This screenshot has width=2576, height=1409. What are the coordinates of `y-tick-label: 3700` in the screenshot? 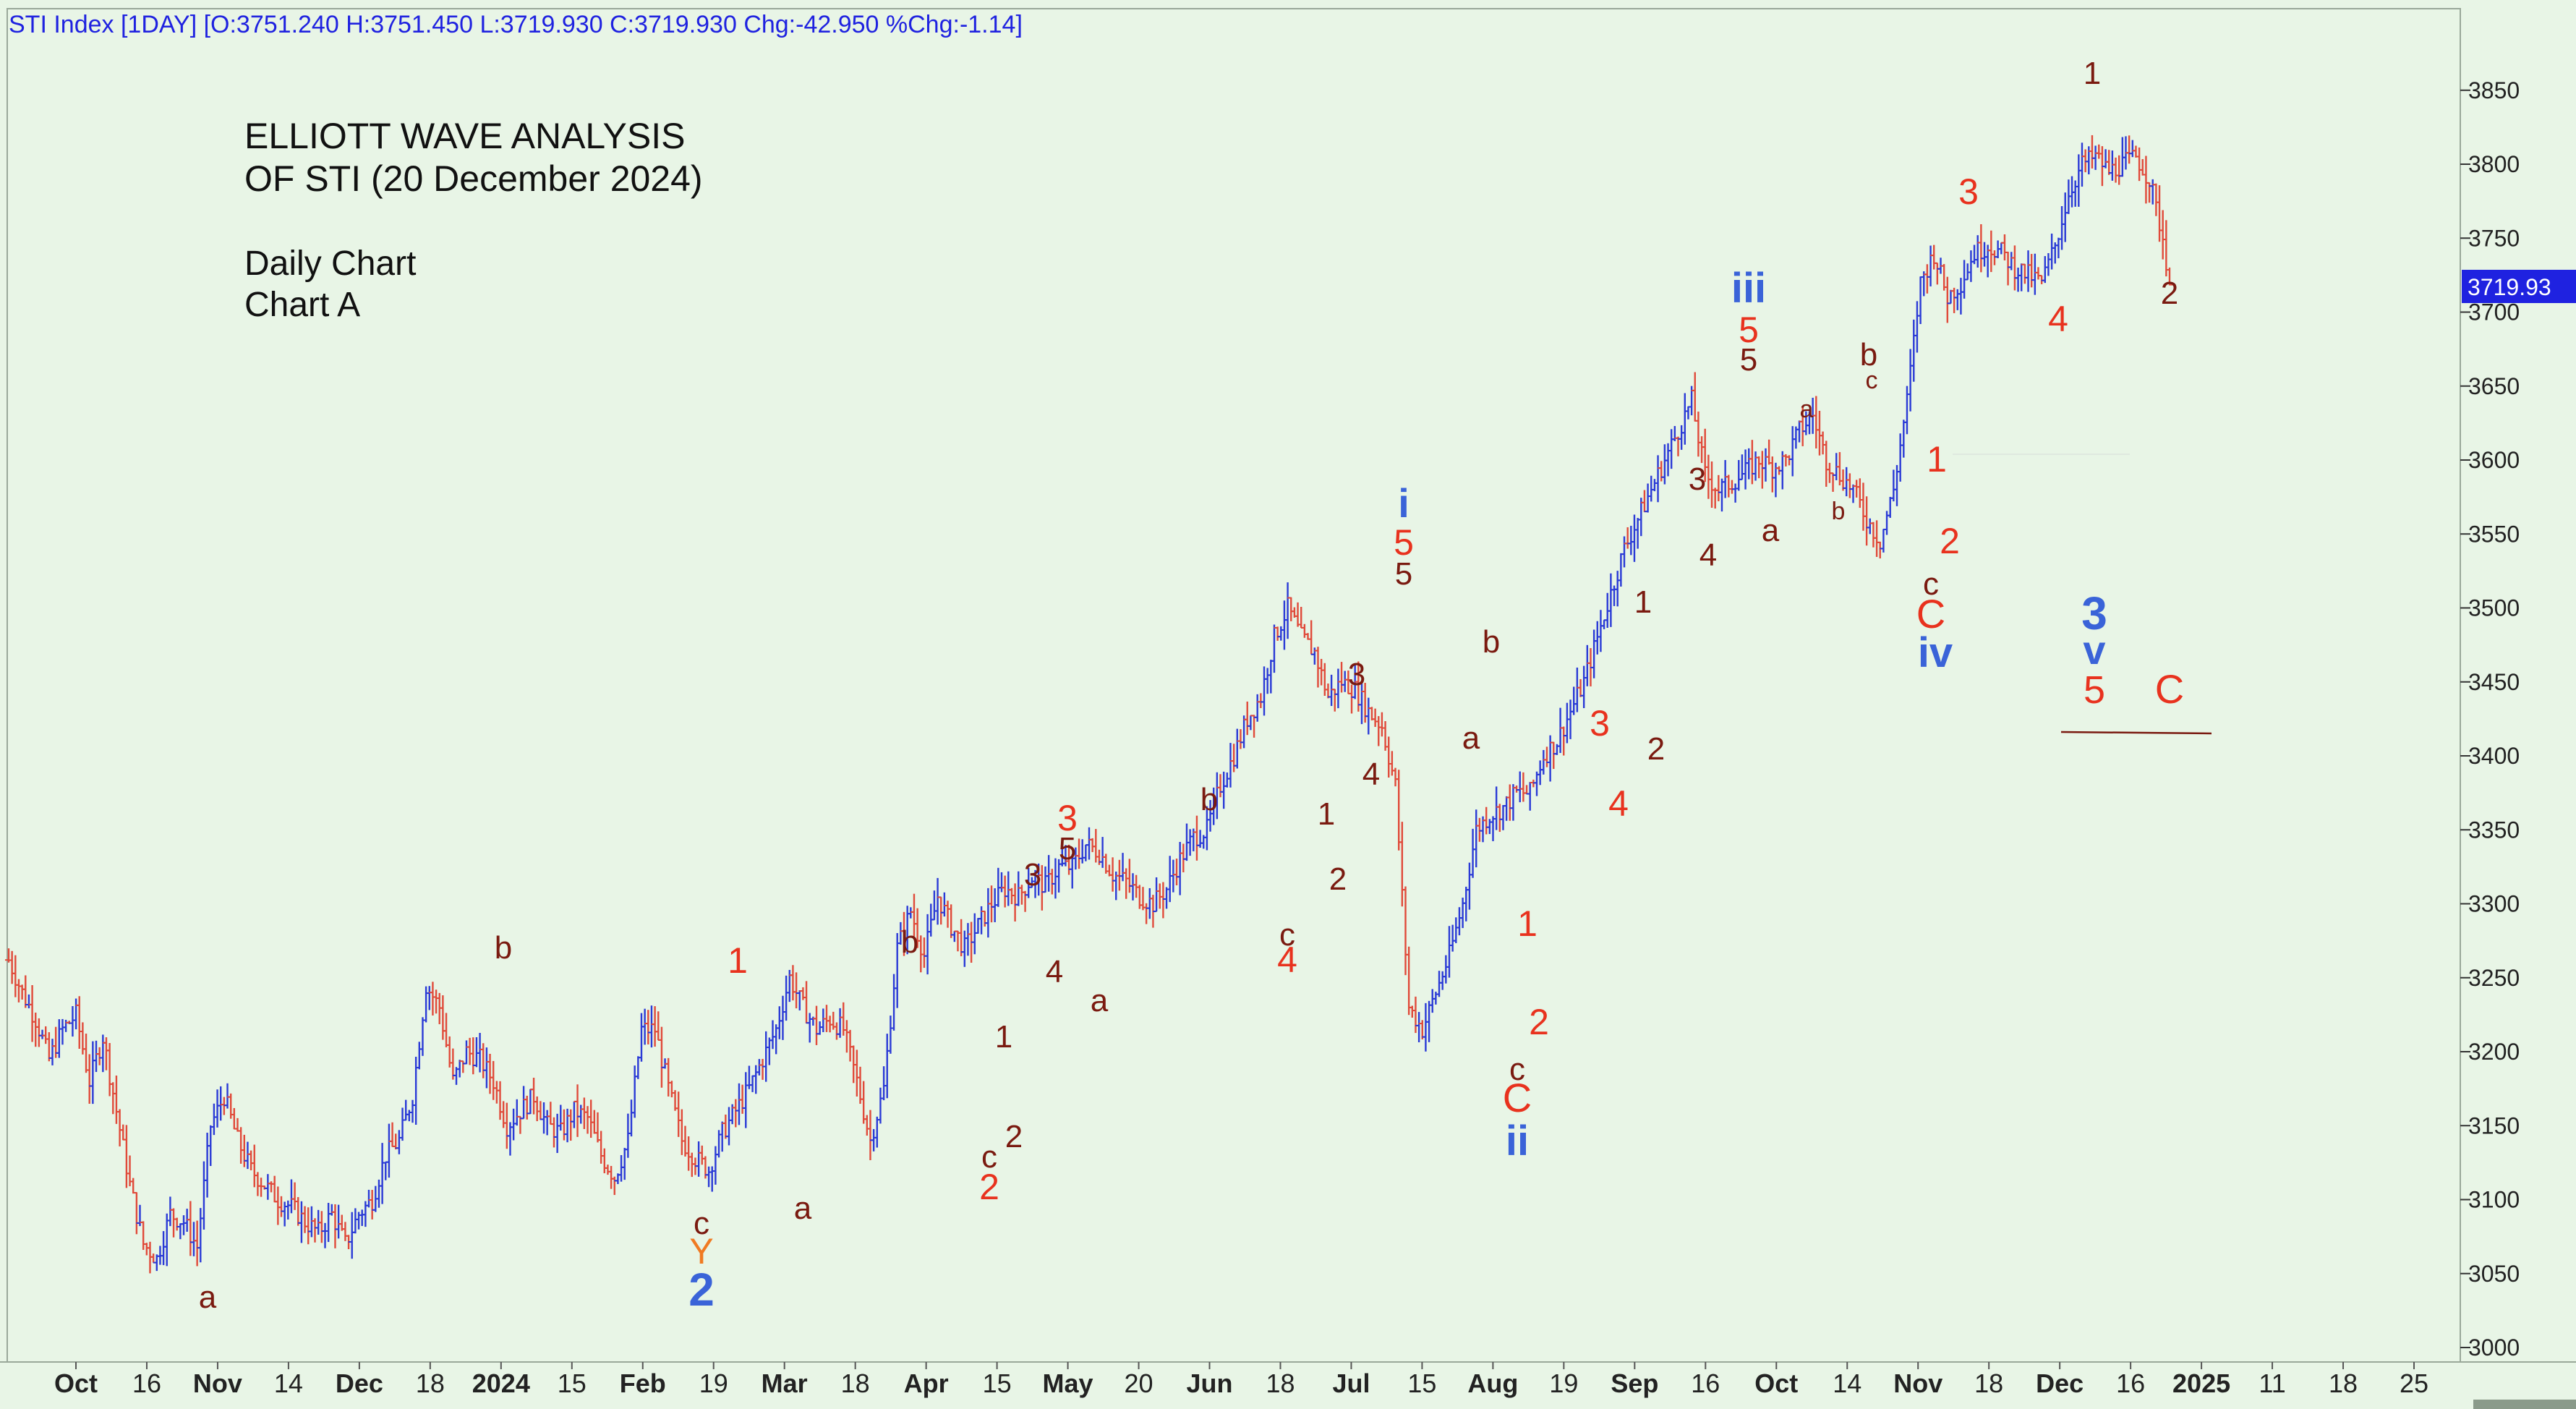 It's located at (2494, 312).